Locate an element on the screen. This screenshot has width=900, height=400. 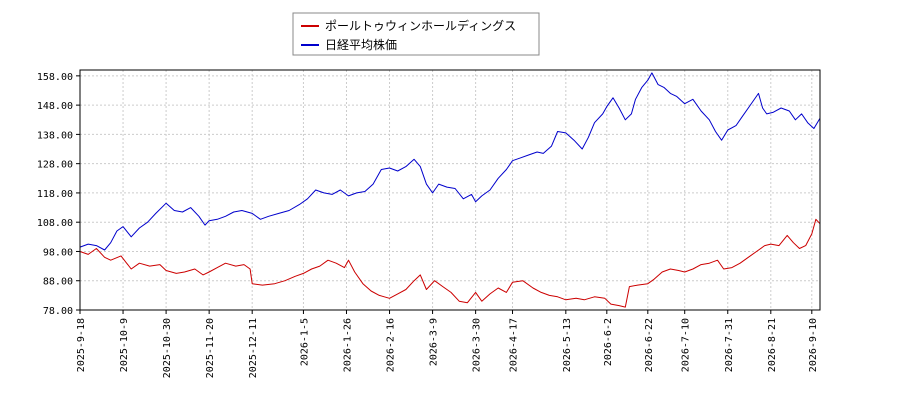
x-tick-label: 2025-9-18 is located at coordinates (81, 345).